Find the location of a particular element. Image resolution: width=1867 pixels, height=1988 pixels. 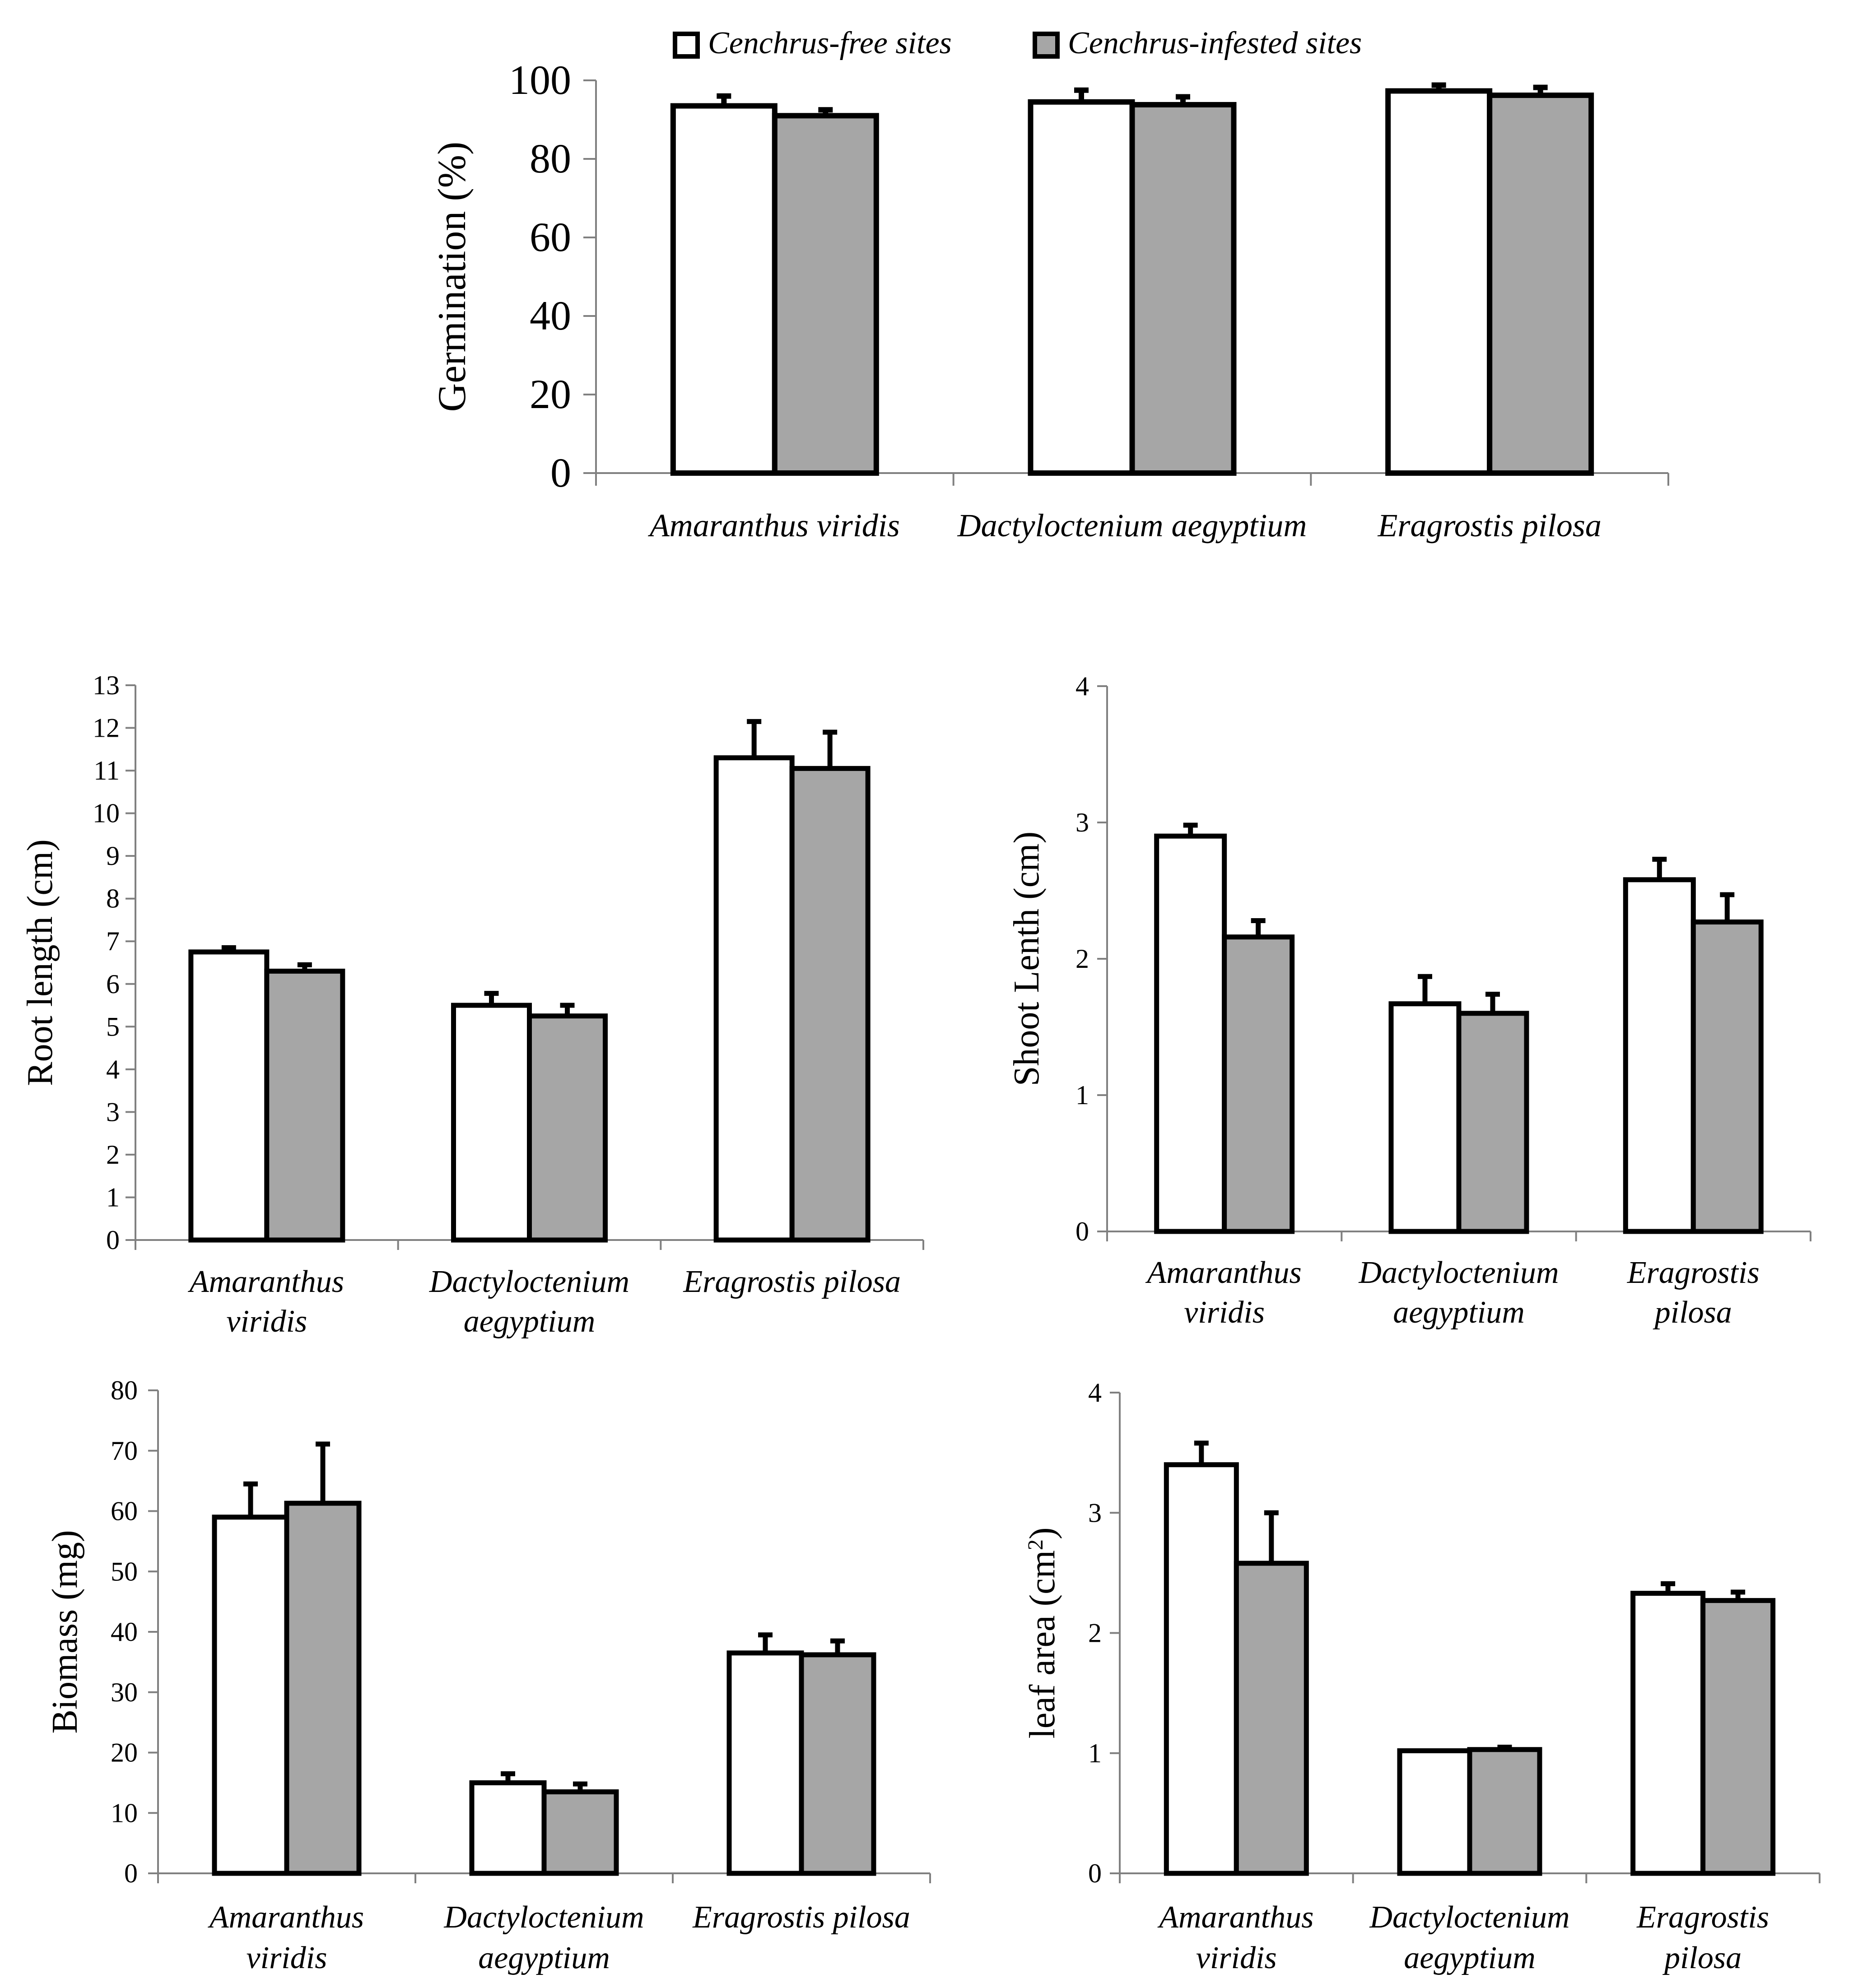

legend-swatch-free is located at coordinates (686, 45).